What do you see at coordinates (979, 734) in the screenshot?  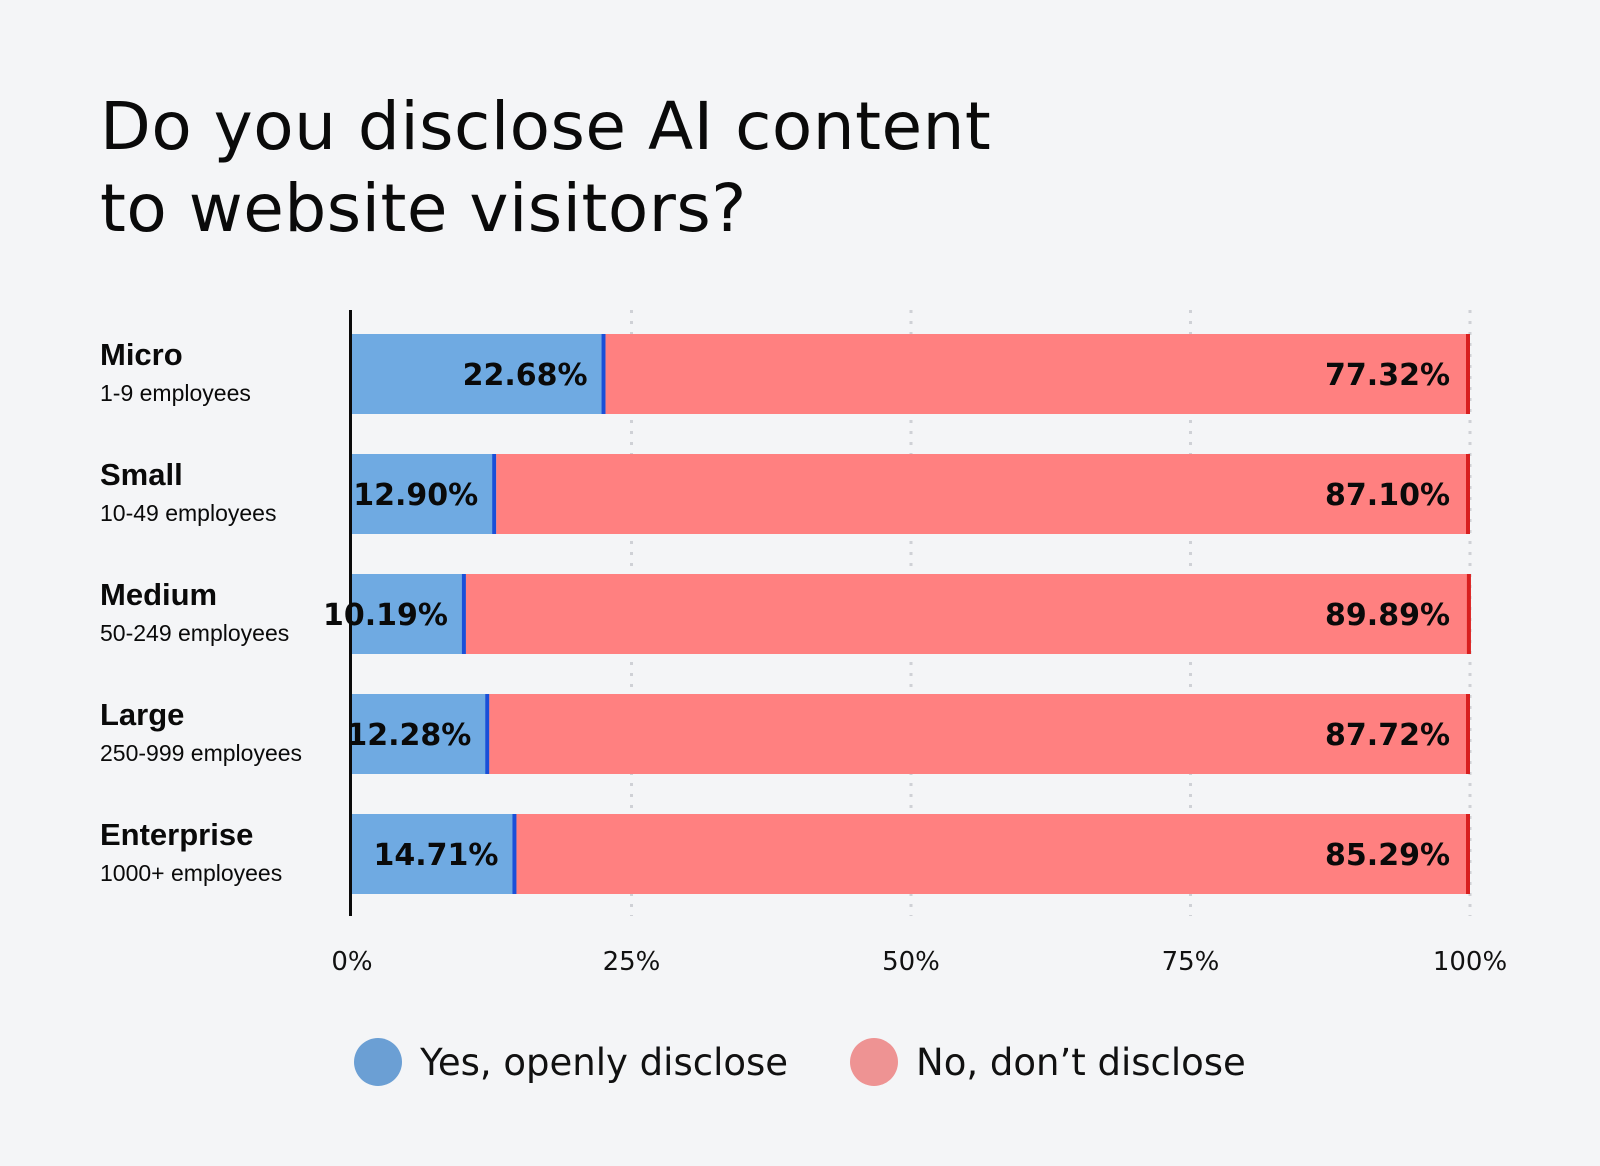 I see `bar-large-no` at bounding box center [979, 734].